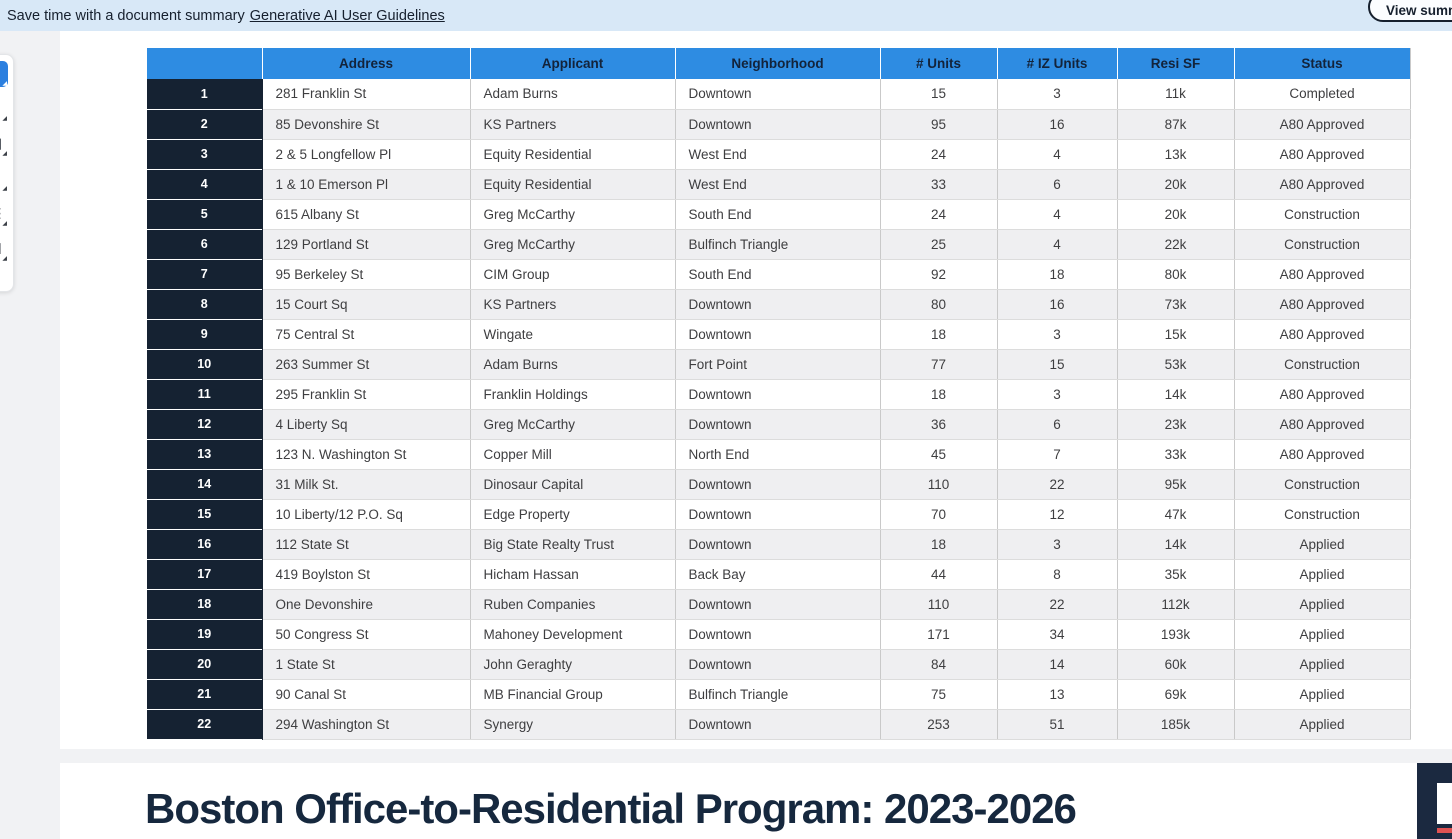  Describe the element at coordinates (1176, 304) in the screenshot. I see `cell-resi_sf: 73k` at that location.